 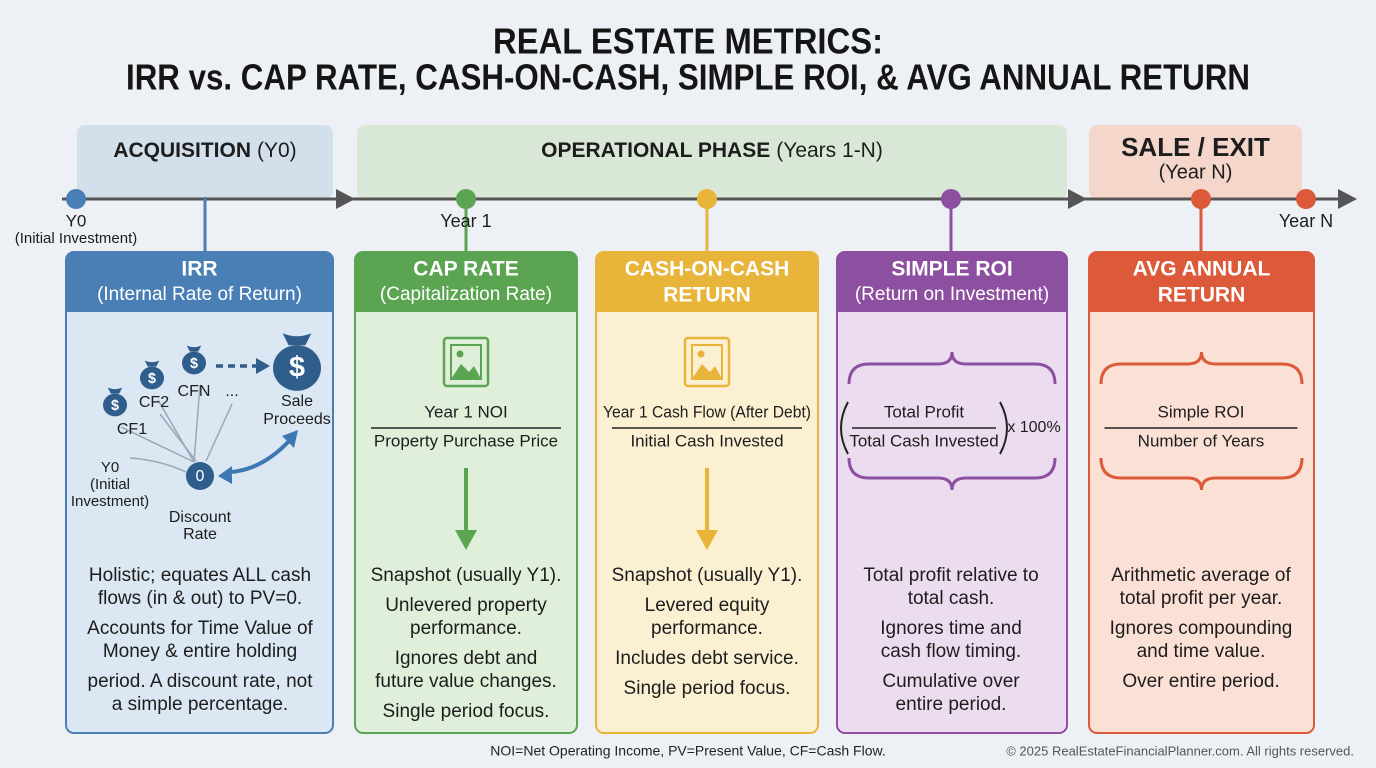 I want to click on flow-label: CF2, so click(x=154, y=402).